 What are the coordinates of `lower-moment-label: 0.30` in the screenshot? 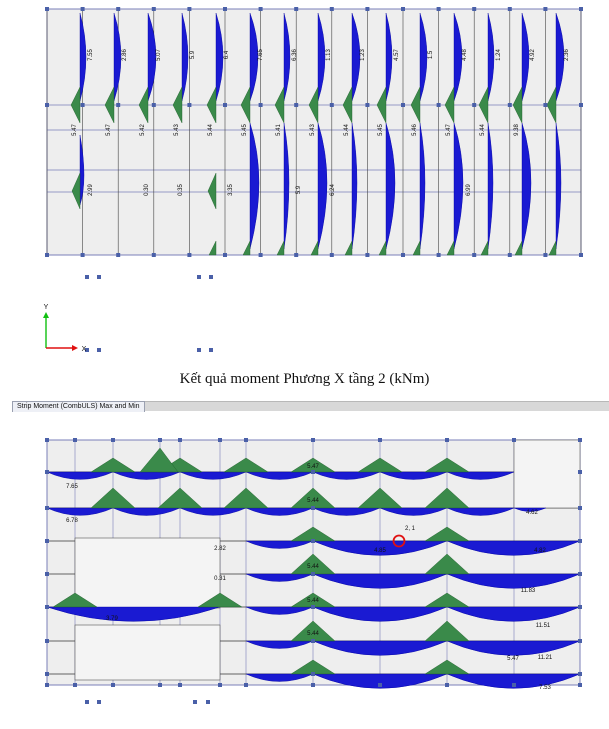 It's located at (147, 190).